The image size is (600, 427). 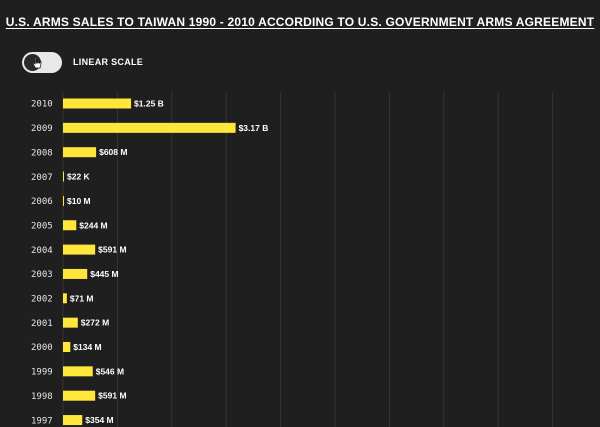 What do you see at coordinates (149, 104) in the screenshot?
I see `value-label-2010: $1.25 B` at bounding box center [149, 104].